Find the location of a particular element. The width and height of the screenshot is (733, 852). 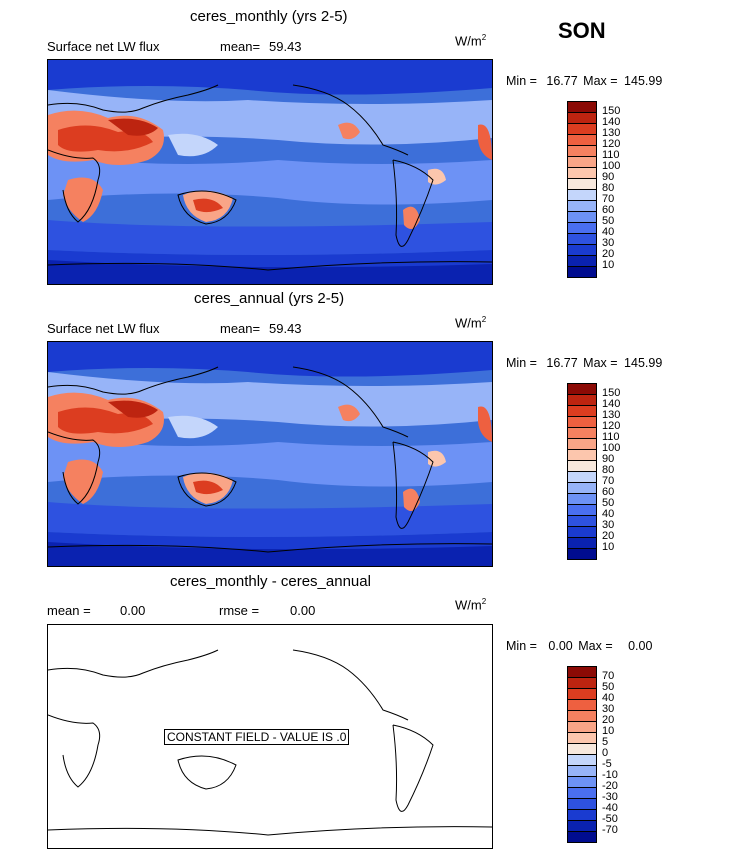

panel-1-colorbar: 150 140 130 120 110 100 90 80 70 60 50 40 30 20 10 is located at coordinates (593, 189).